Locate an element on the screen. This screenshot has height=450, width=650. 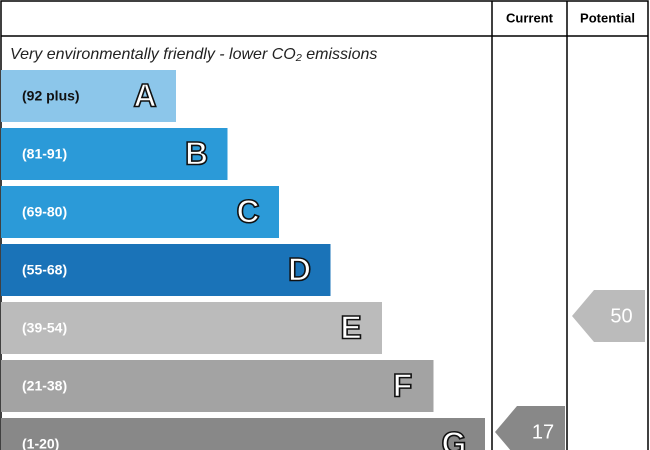
band-letter: B is located at coordinates (196, 153).